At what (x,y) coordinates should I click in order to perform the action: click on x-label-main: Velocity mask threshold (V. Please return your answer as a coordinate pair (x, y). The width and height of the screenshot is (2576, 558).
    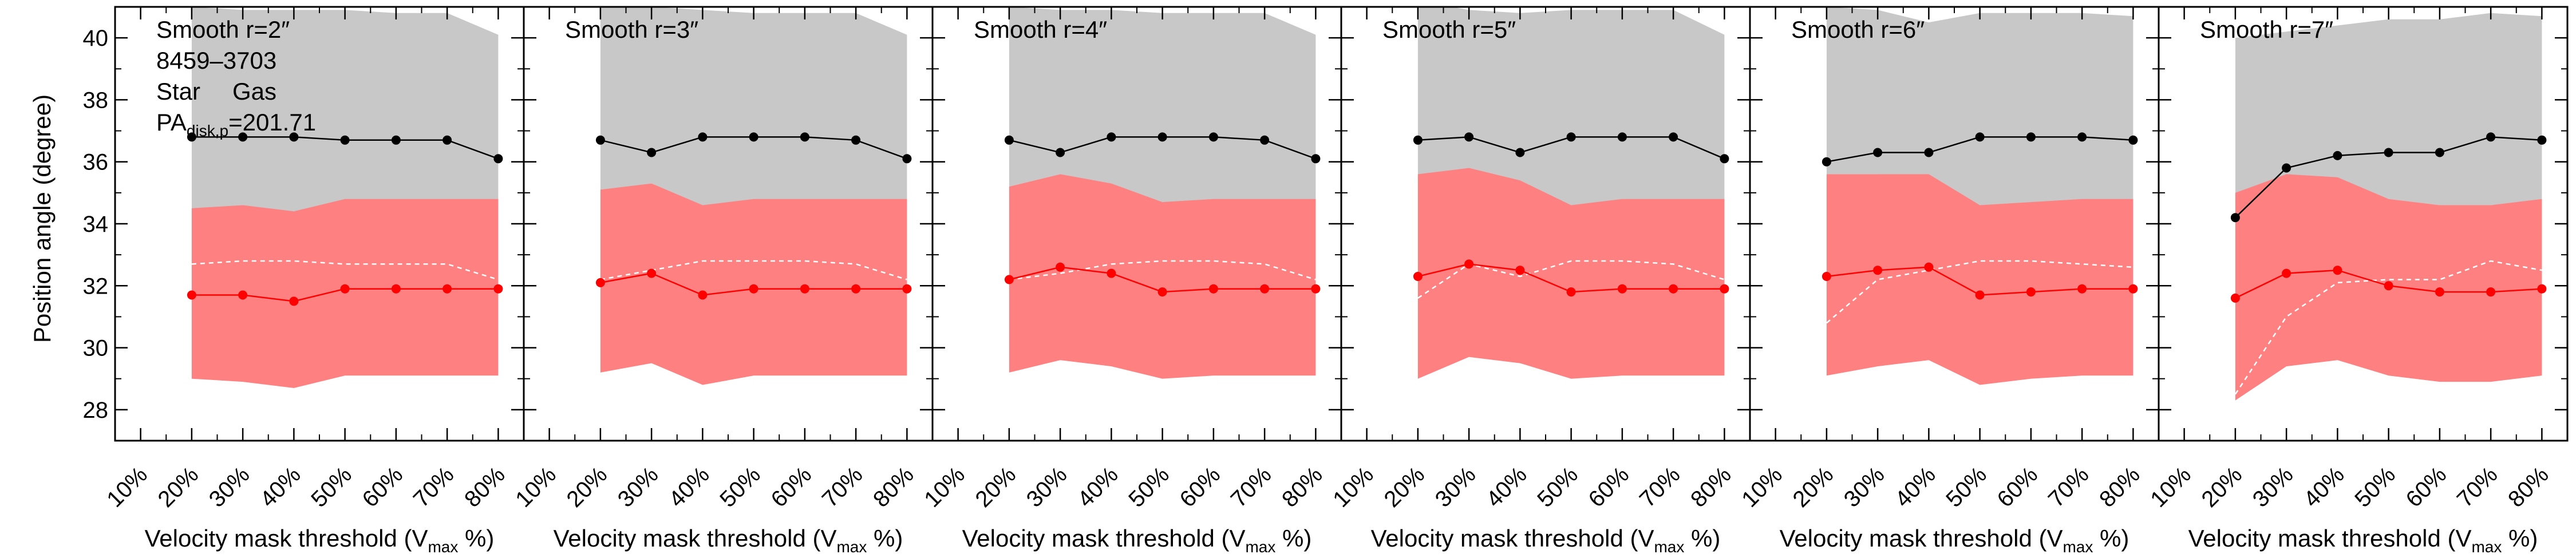
    Looking at the image, I should click on (695, 538).